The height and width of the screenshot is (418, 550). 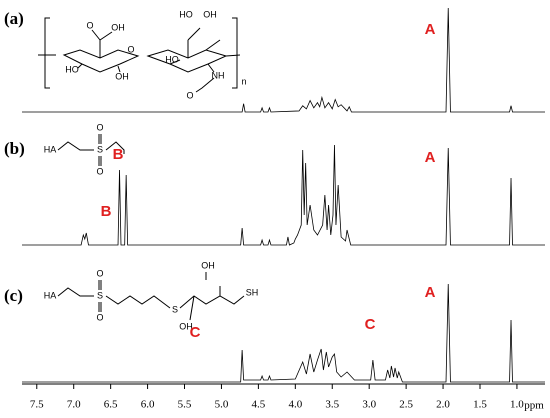 What do you see at coordinates (222, 405) in the screenshot?
I see `x-tick-label: 5.0` at bounding box center [222, 405].